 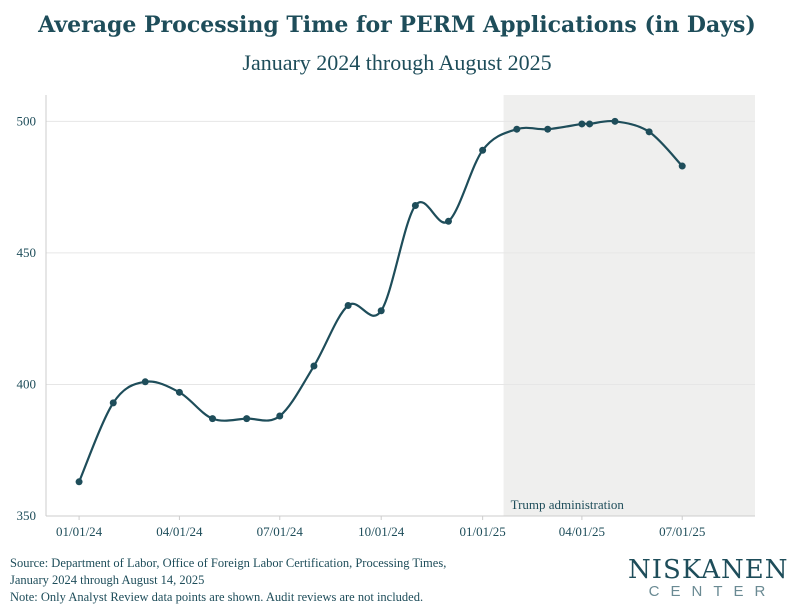 I want to click on x-tick-label: 01/01/24, so click(x=79, y=531).